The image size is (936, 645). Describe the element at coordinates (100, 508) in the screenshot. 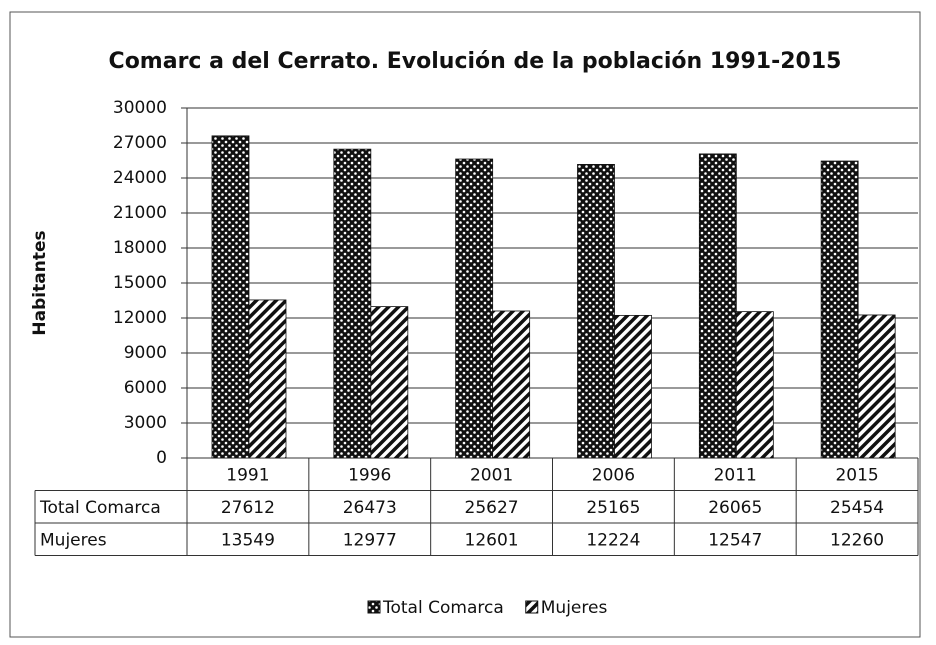

I see `table-row-label: Total Comarca` at that location.